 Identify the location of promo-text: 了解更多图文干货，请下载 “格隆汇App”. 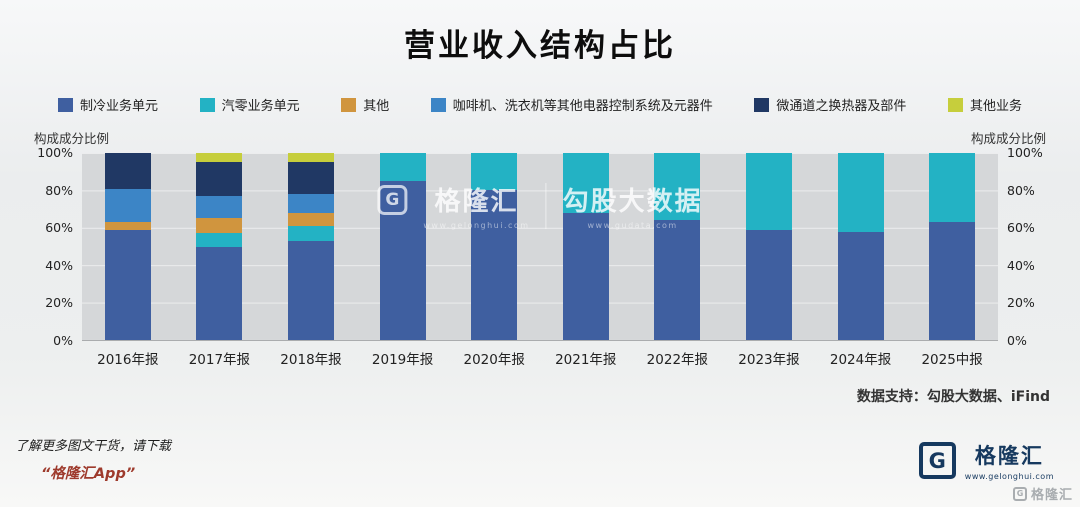
(93, 459).